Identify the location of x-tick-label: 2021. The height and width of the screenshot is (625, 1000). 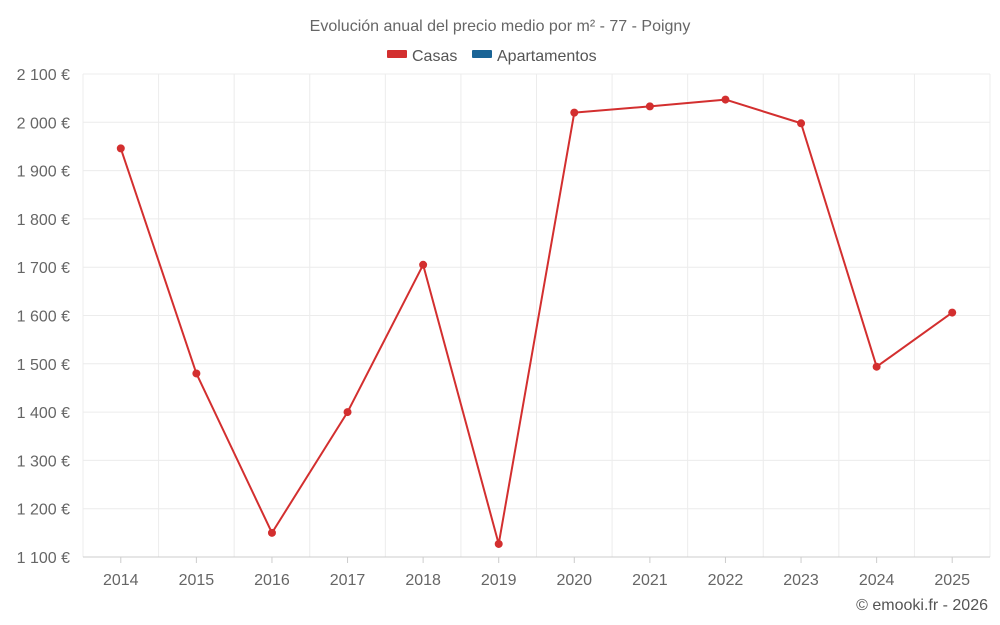
(650, 580).